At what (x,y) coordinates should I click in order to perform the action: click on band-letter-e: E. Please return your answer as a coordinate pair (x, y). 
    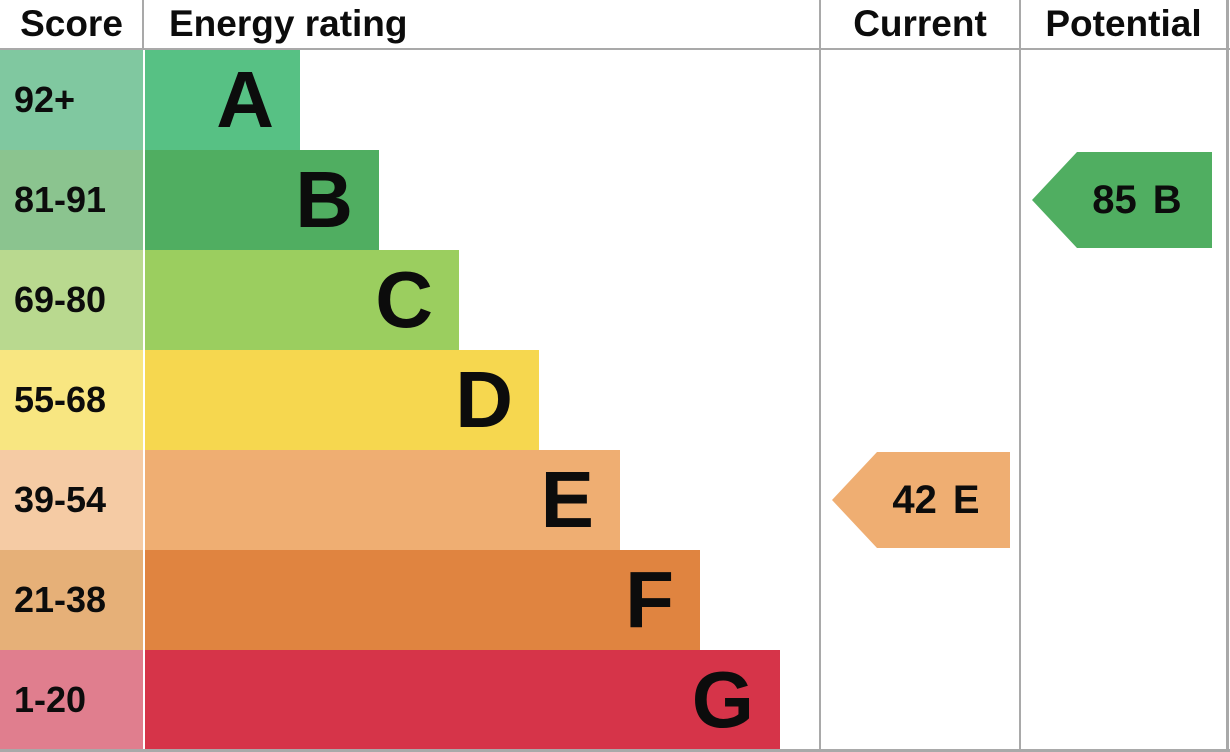
    Looking at the image, I should click on (567, 499).